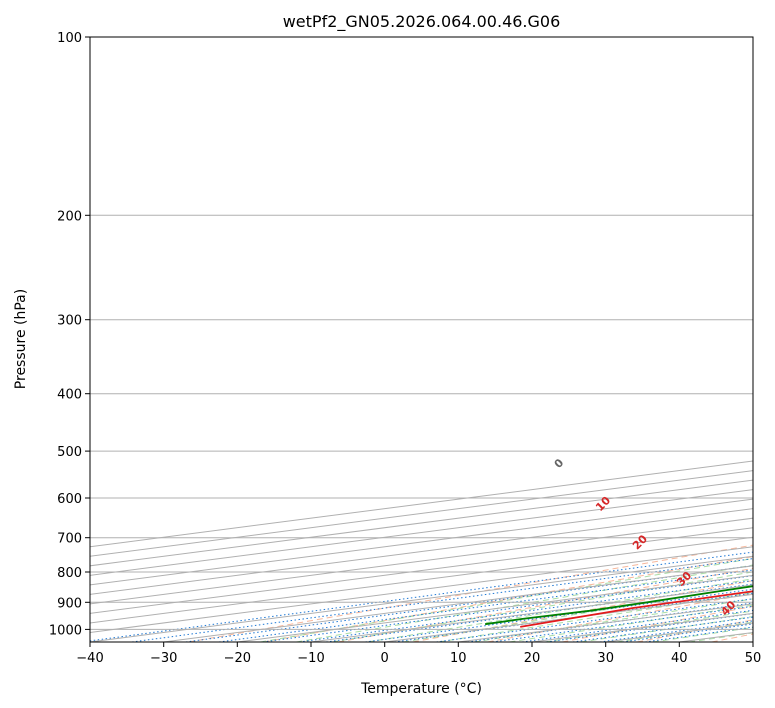 This screenshot has height=708, width=775. Describe the element at coordinates (69, 499) in the screenshot. I see `y-tick-label: 600` at that location.